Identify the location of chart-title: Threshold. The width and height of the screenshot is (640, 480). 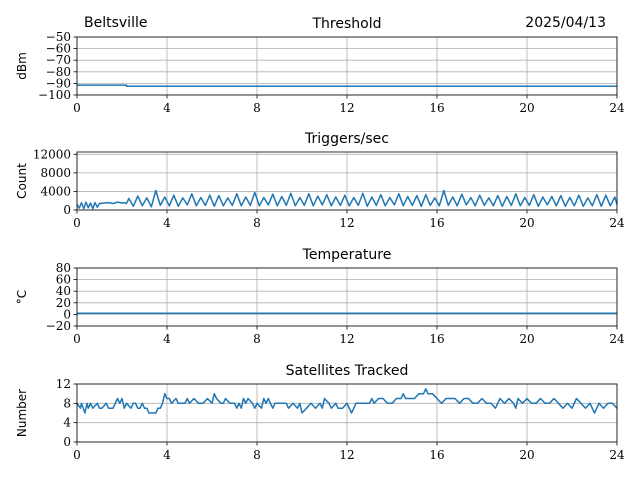
(347, 24).